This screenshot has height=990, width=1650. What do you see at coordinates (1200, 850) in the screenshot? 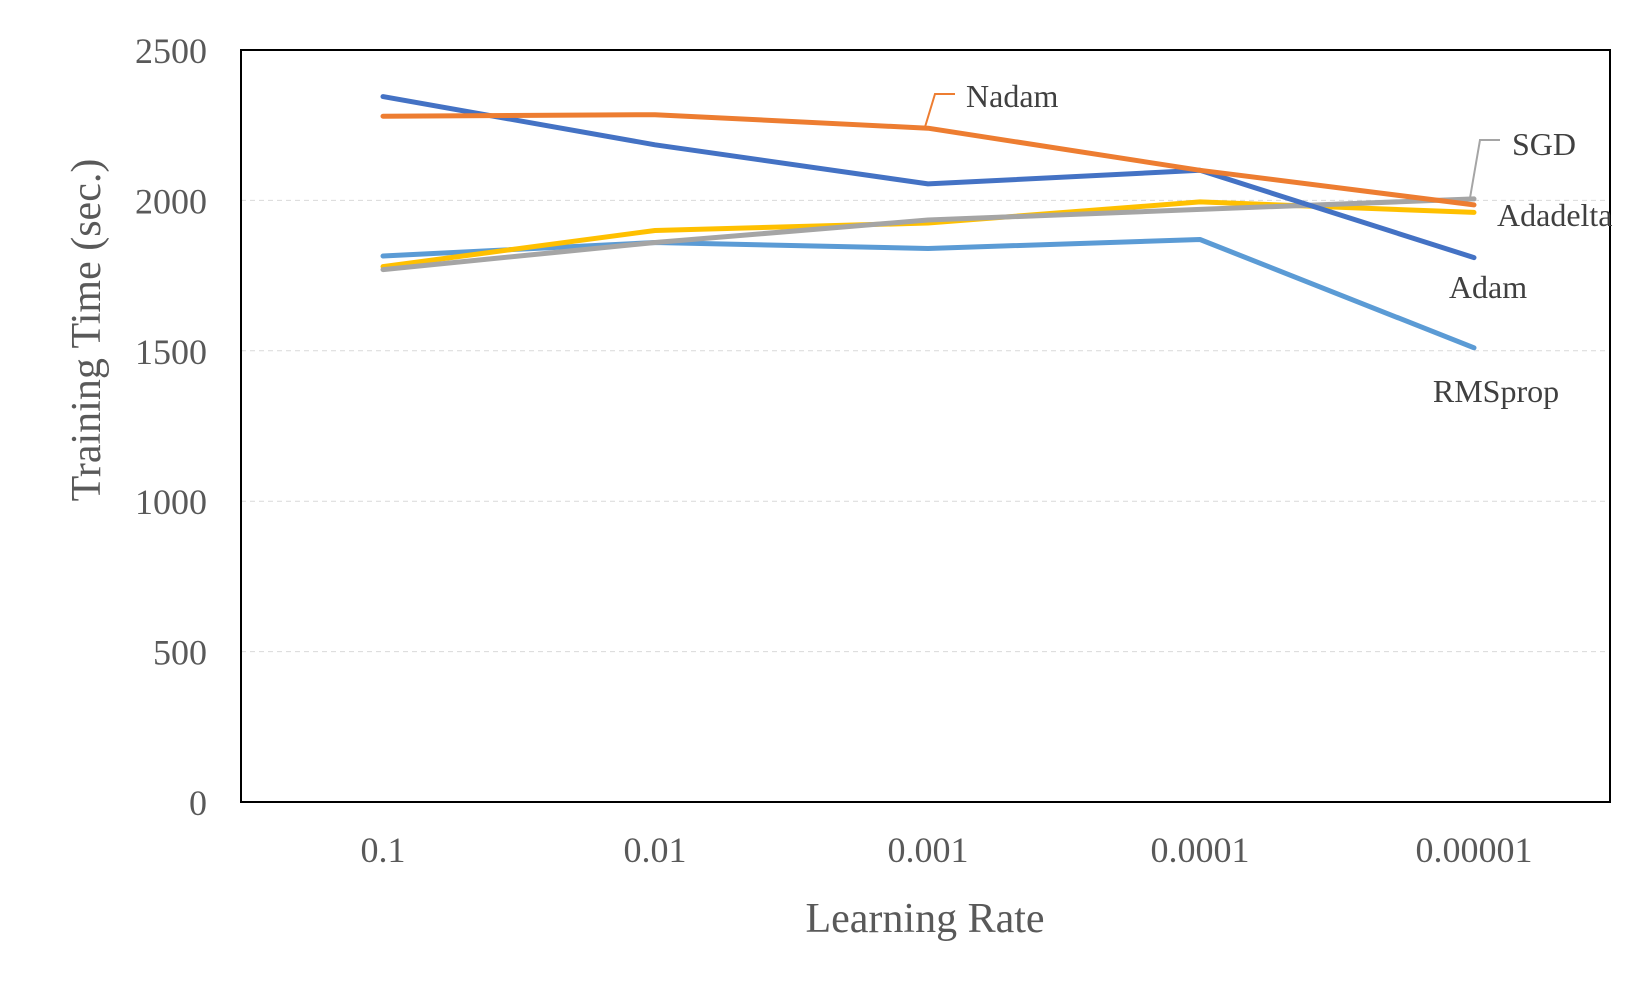
I see `x-tick-label-0.0001: 0.0001` at bounding box center [1200, 850].